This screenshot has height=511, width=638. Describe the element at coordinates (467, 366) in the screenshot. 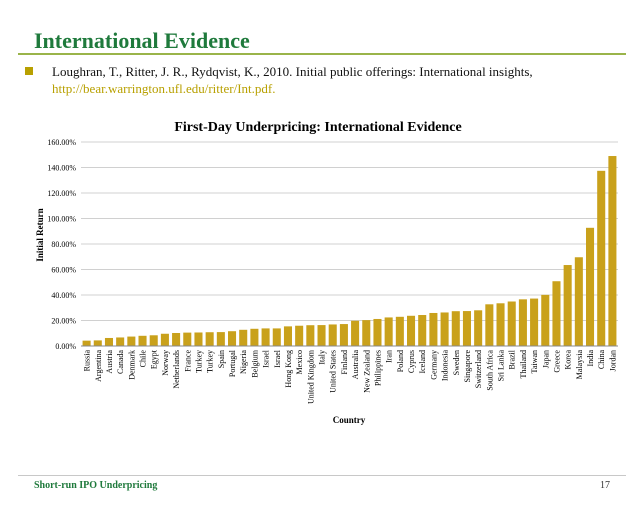

I see `x-tick-label: Singapore` at that location.